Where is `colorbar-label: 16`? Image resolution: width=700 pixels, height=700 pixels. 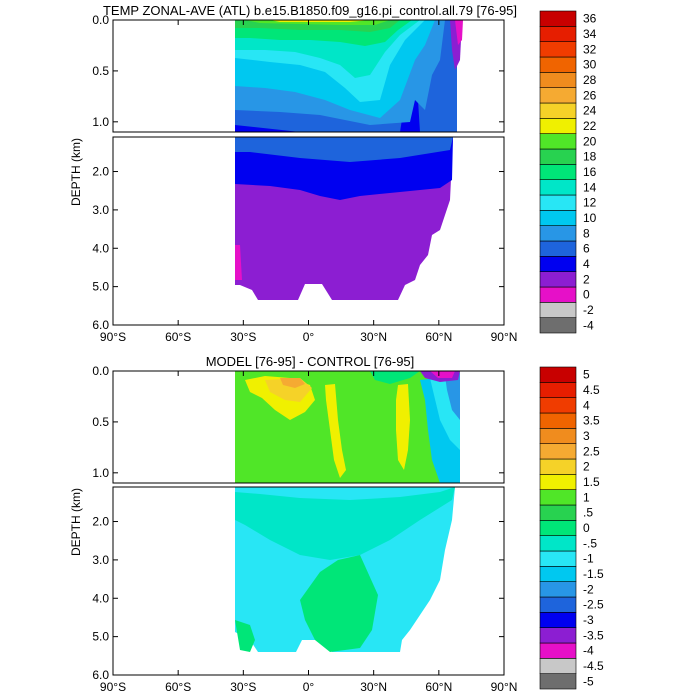 colorbar-label: 16 is located at coordinates (590, 172).